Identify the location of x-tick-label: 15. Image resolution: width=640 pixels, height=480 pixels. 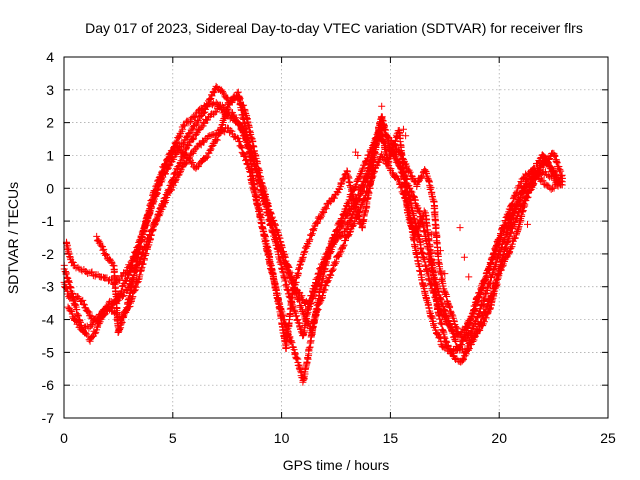
(391, 438).